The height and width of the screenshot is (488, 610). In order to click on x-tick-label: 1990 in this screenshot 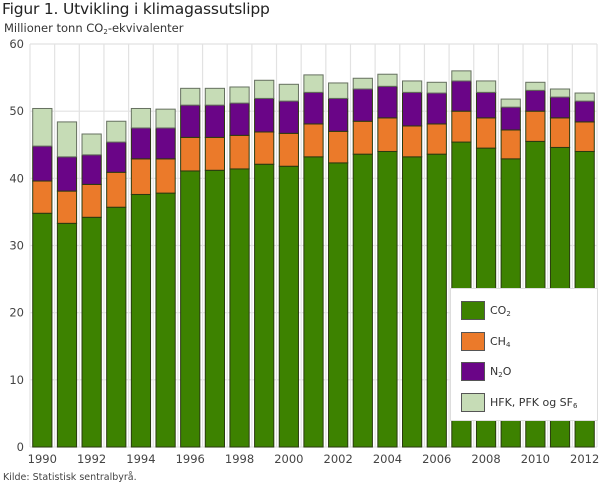, I will do `click(42, 459)`.